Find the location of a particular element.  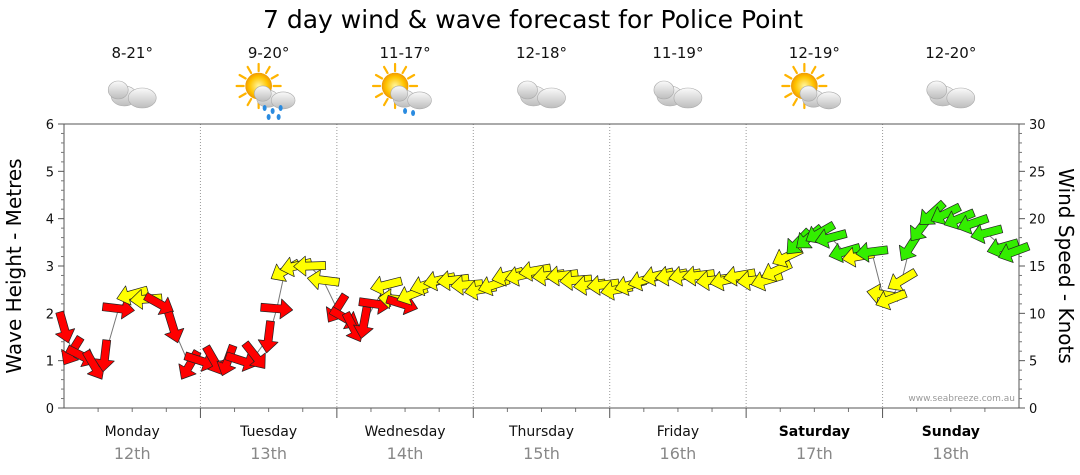

day-name-label: Monday is located at coordinates (132, 432).